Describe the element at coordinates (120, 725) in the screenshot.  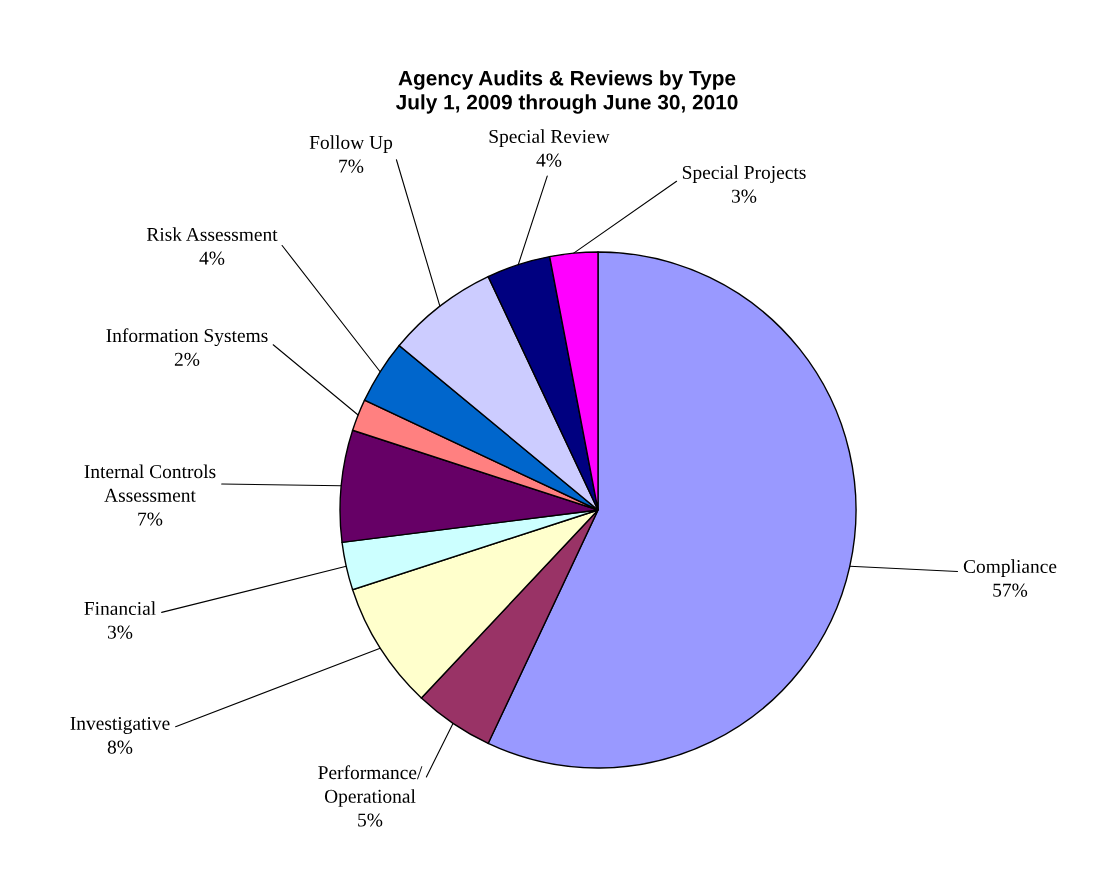
I see `slice-label: Investigative` at that location.